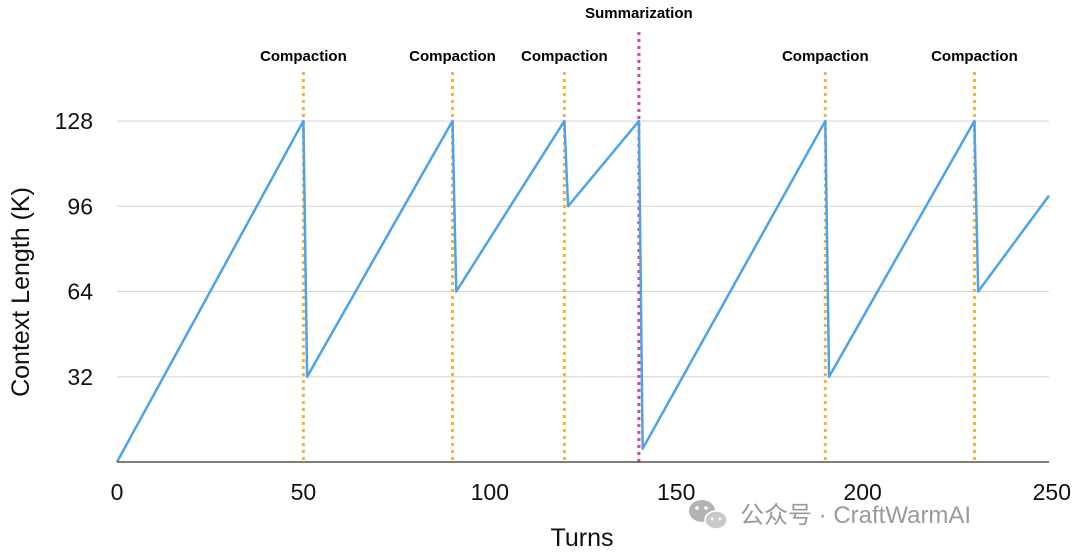 The height and width of the screenshot is (557, 1080). Describe the element at coordinates (582, 538) in the screenshot. I see `x-axis-title: Turns` at that location.